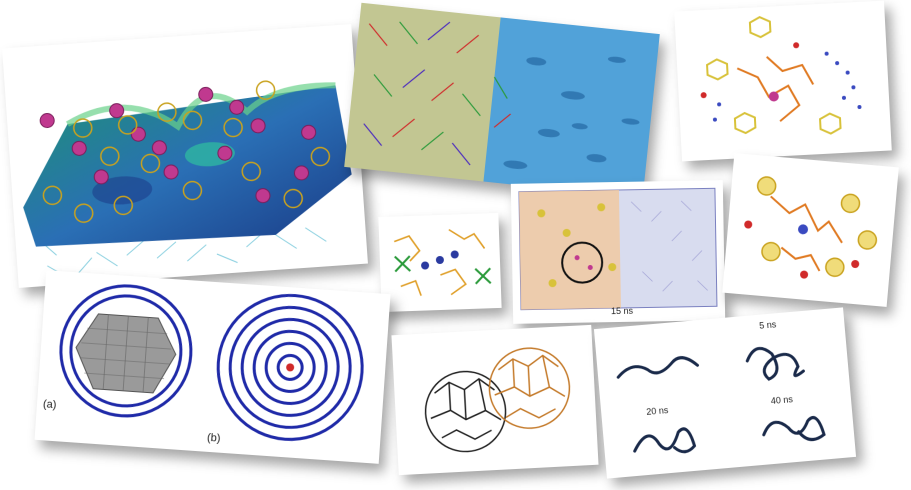 This screenshot has height=490, width=911. Describe the element at coordinates (782, 400) in the screenshot. I see `folding-time-40ns: 40 ns` at that location.